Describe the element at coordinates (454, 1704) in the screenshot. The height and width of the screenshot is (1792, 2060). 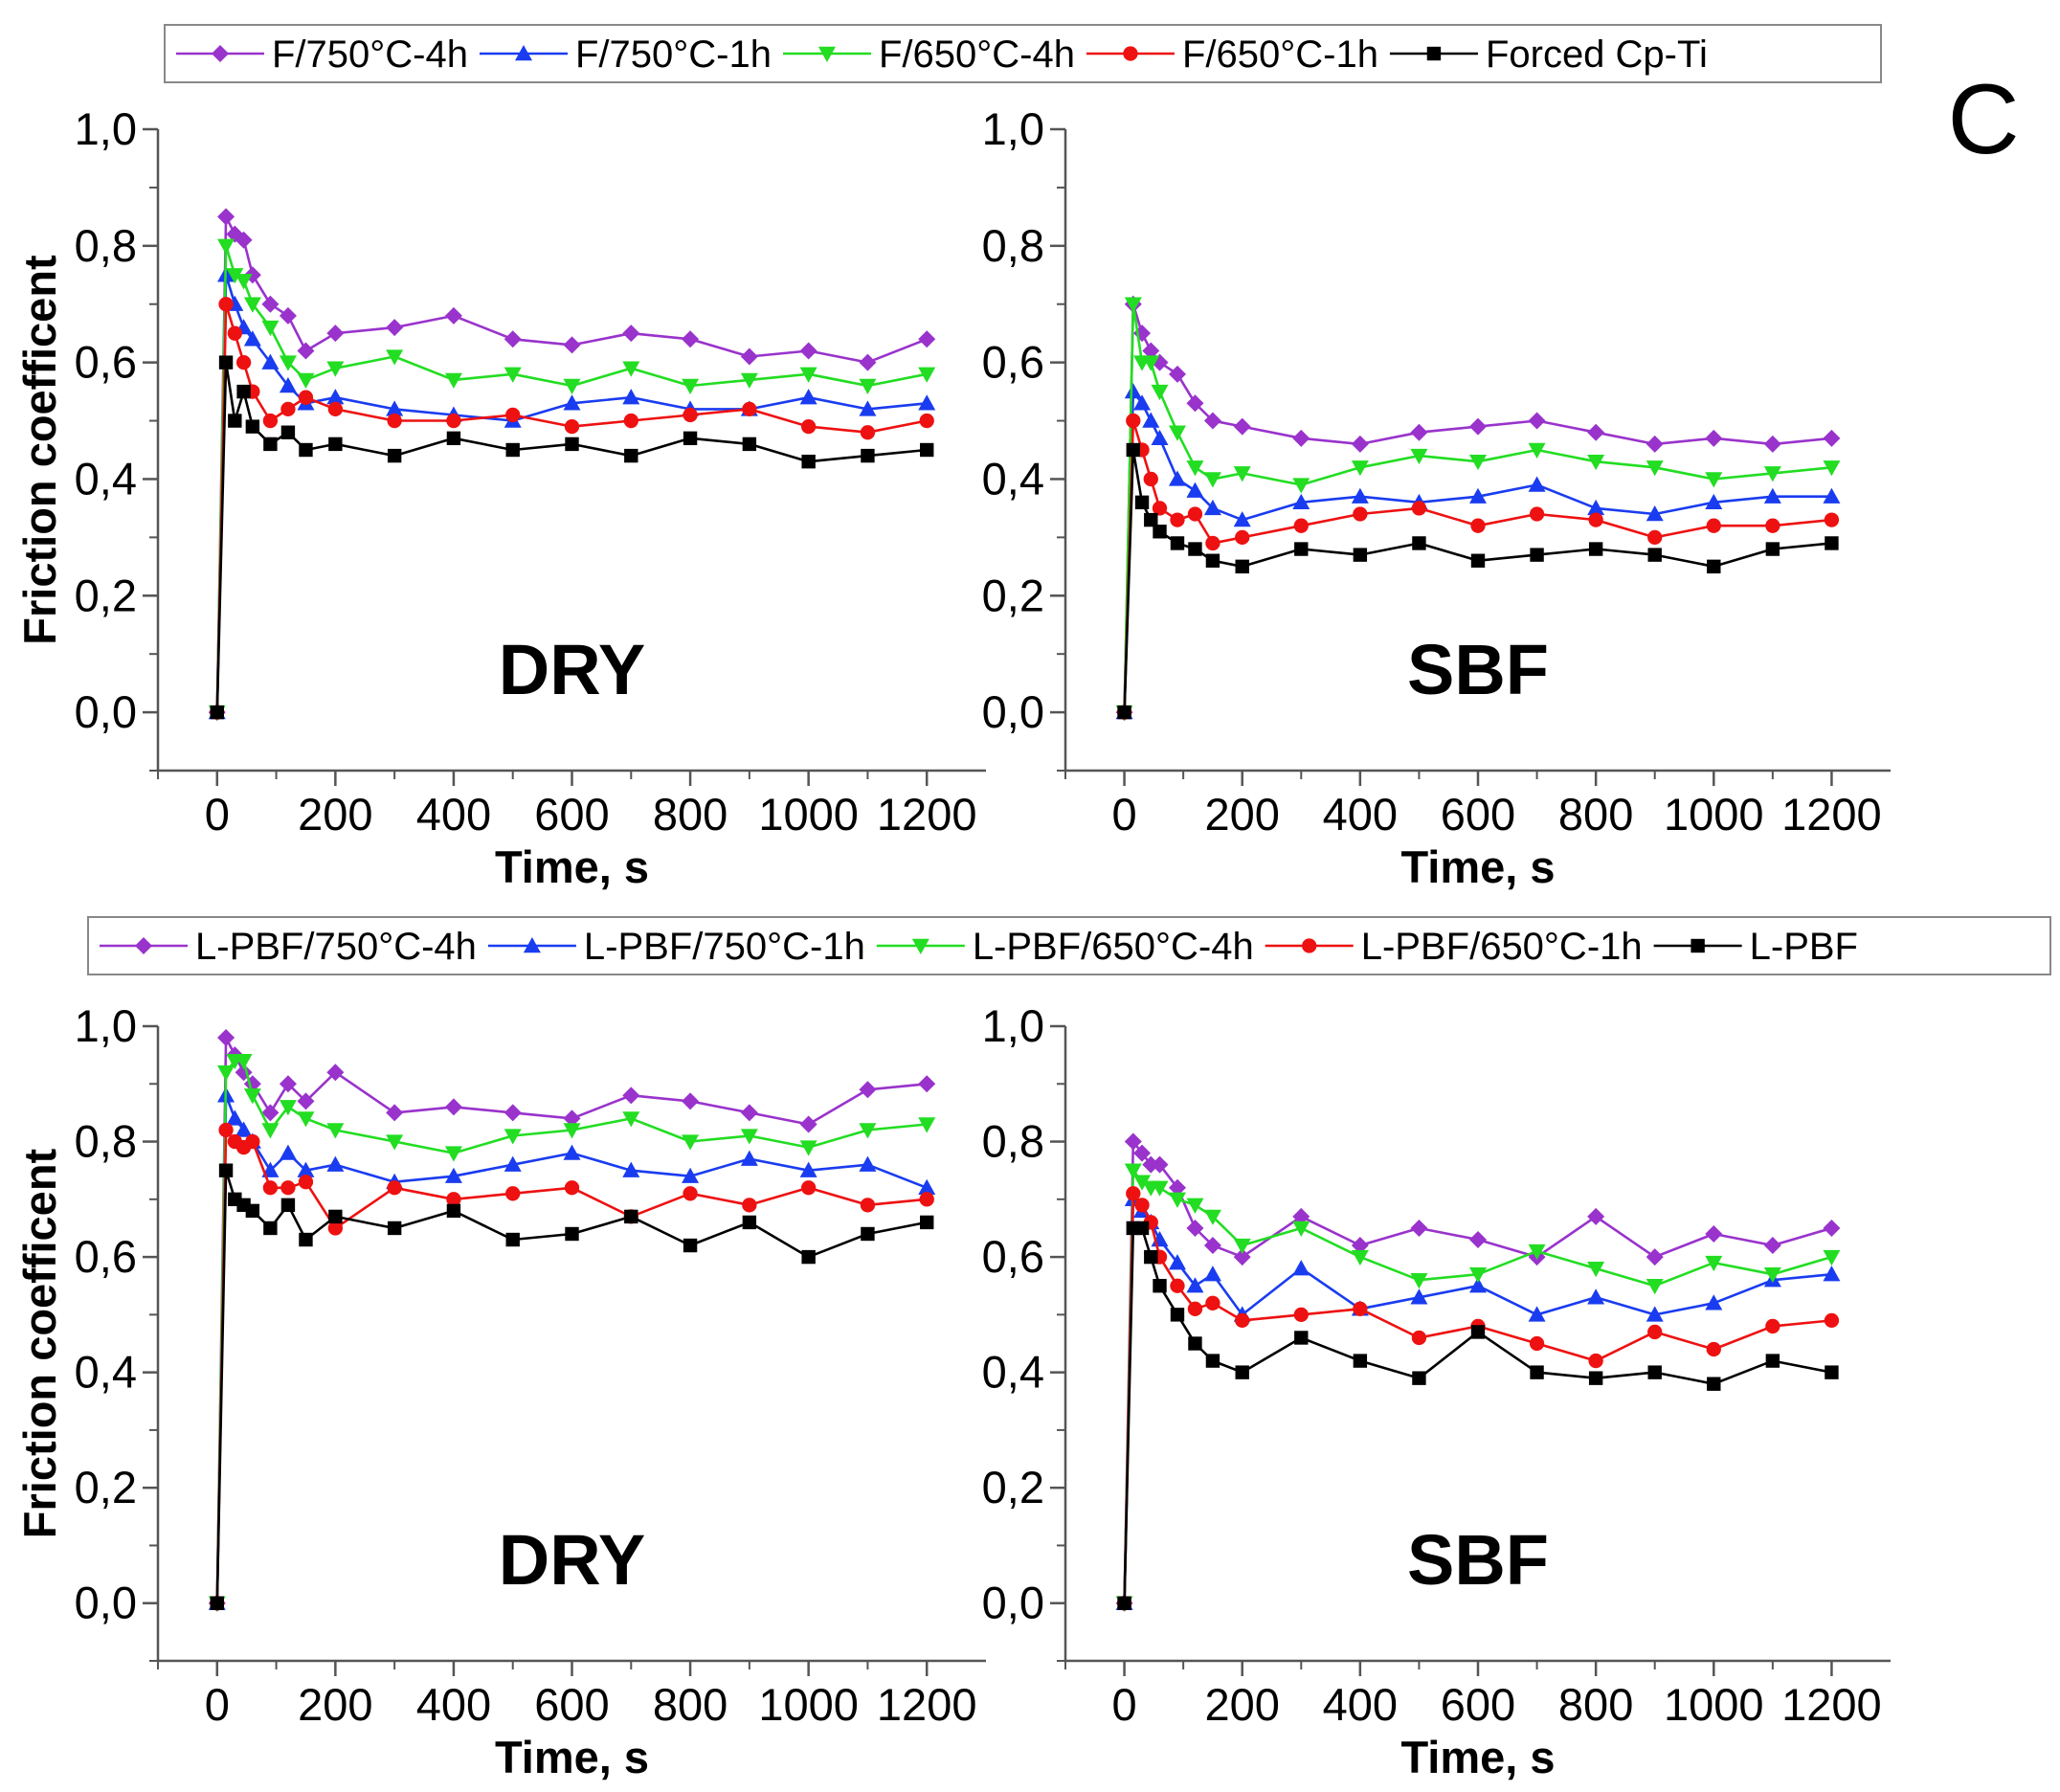
I see `x-tick-label: 400` at that location.